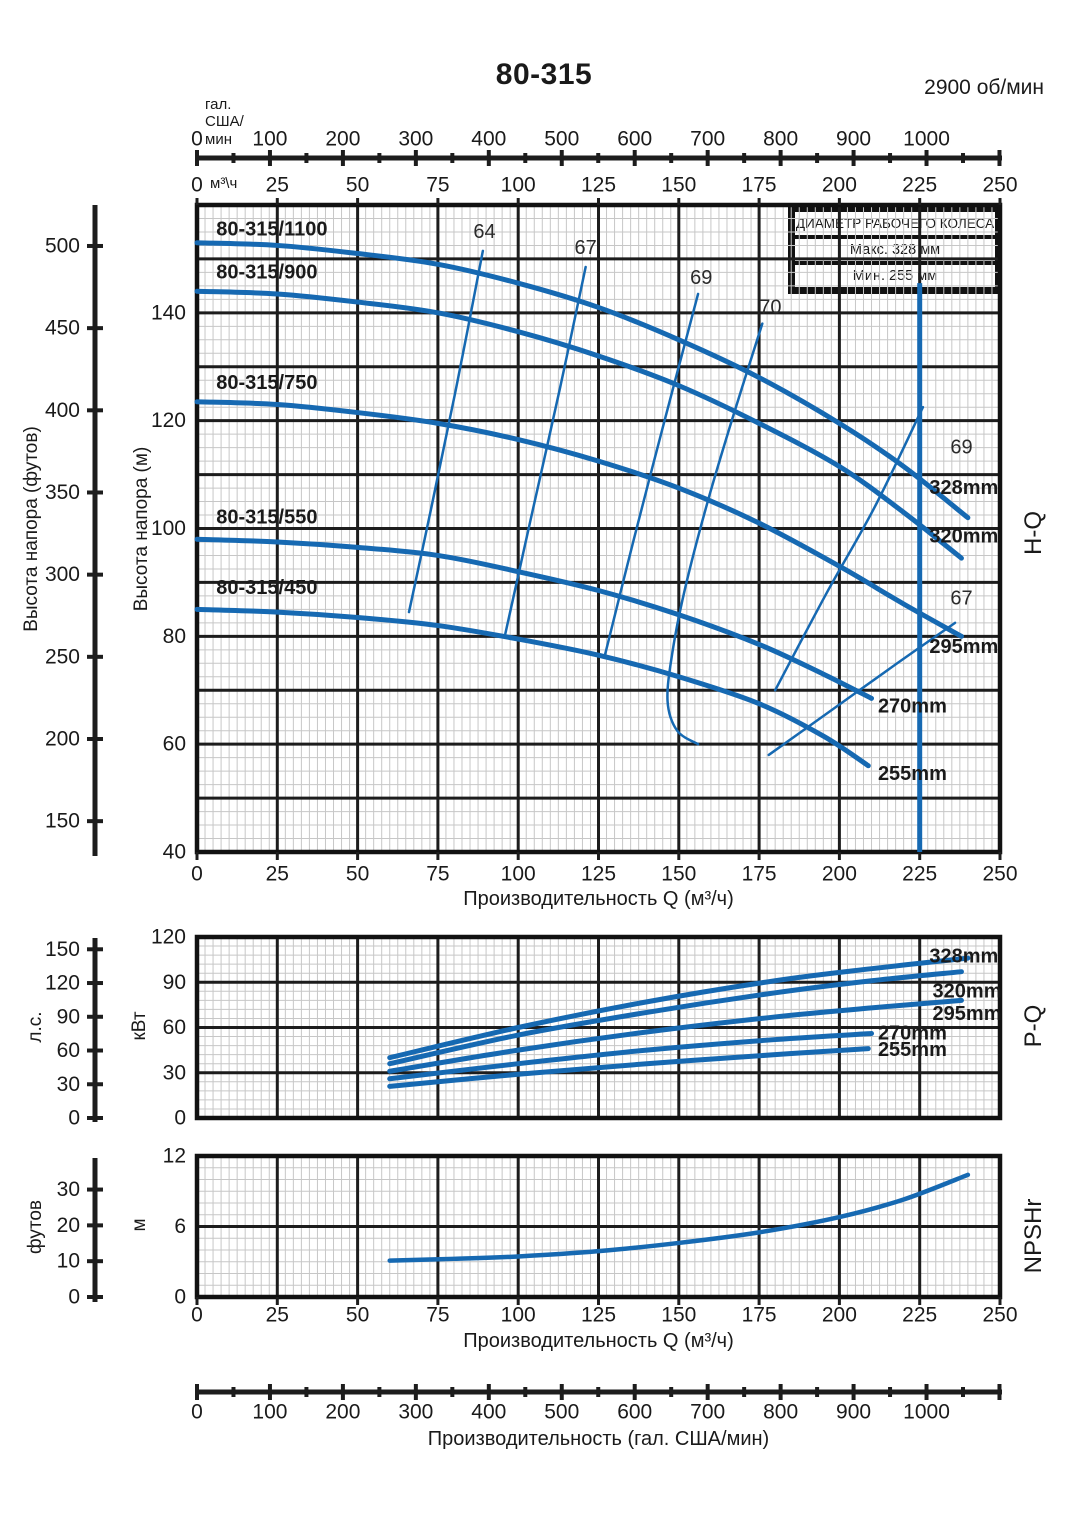 This screenshot has width=1088, height=1538. What do you see at coordinates (963, 957) in the screenshot?
I see `pq-curve-label-328mm: 328mm` at bounding box center [963, 957].